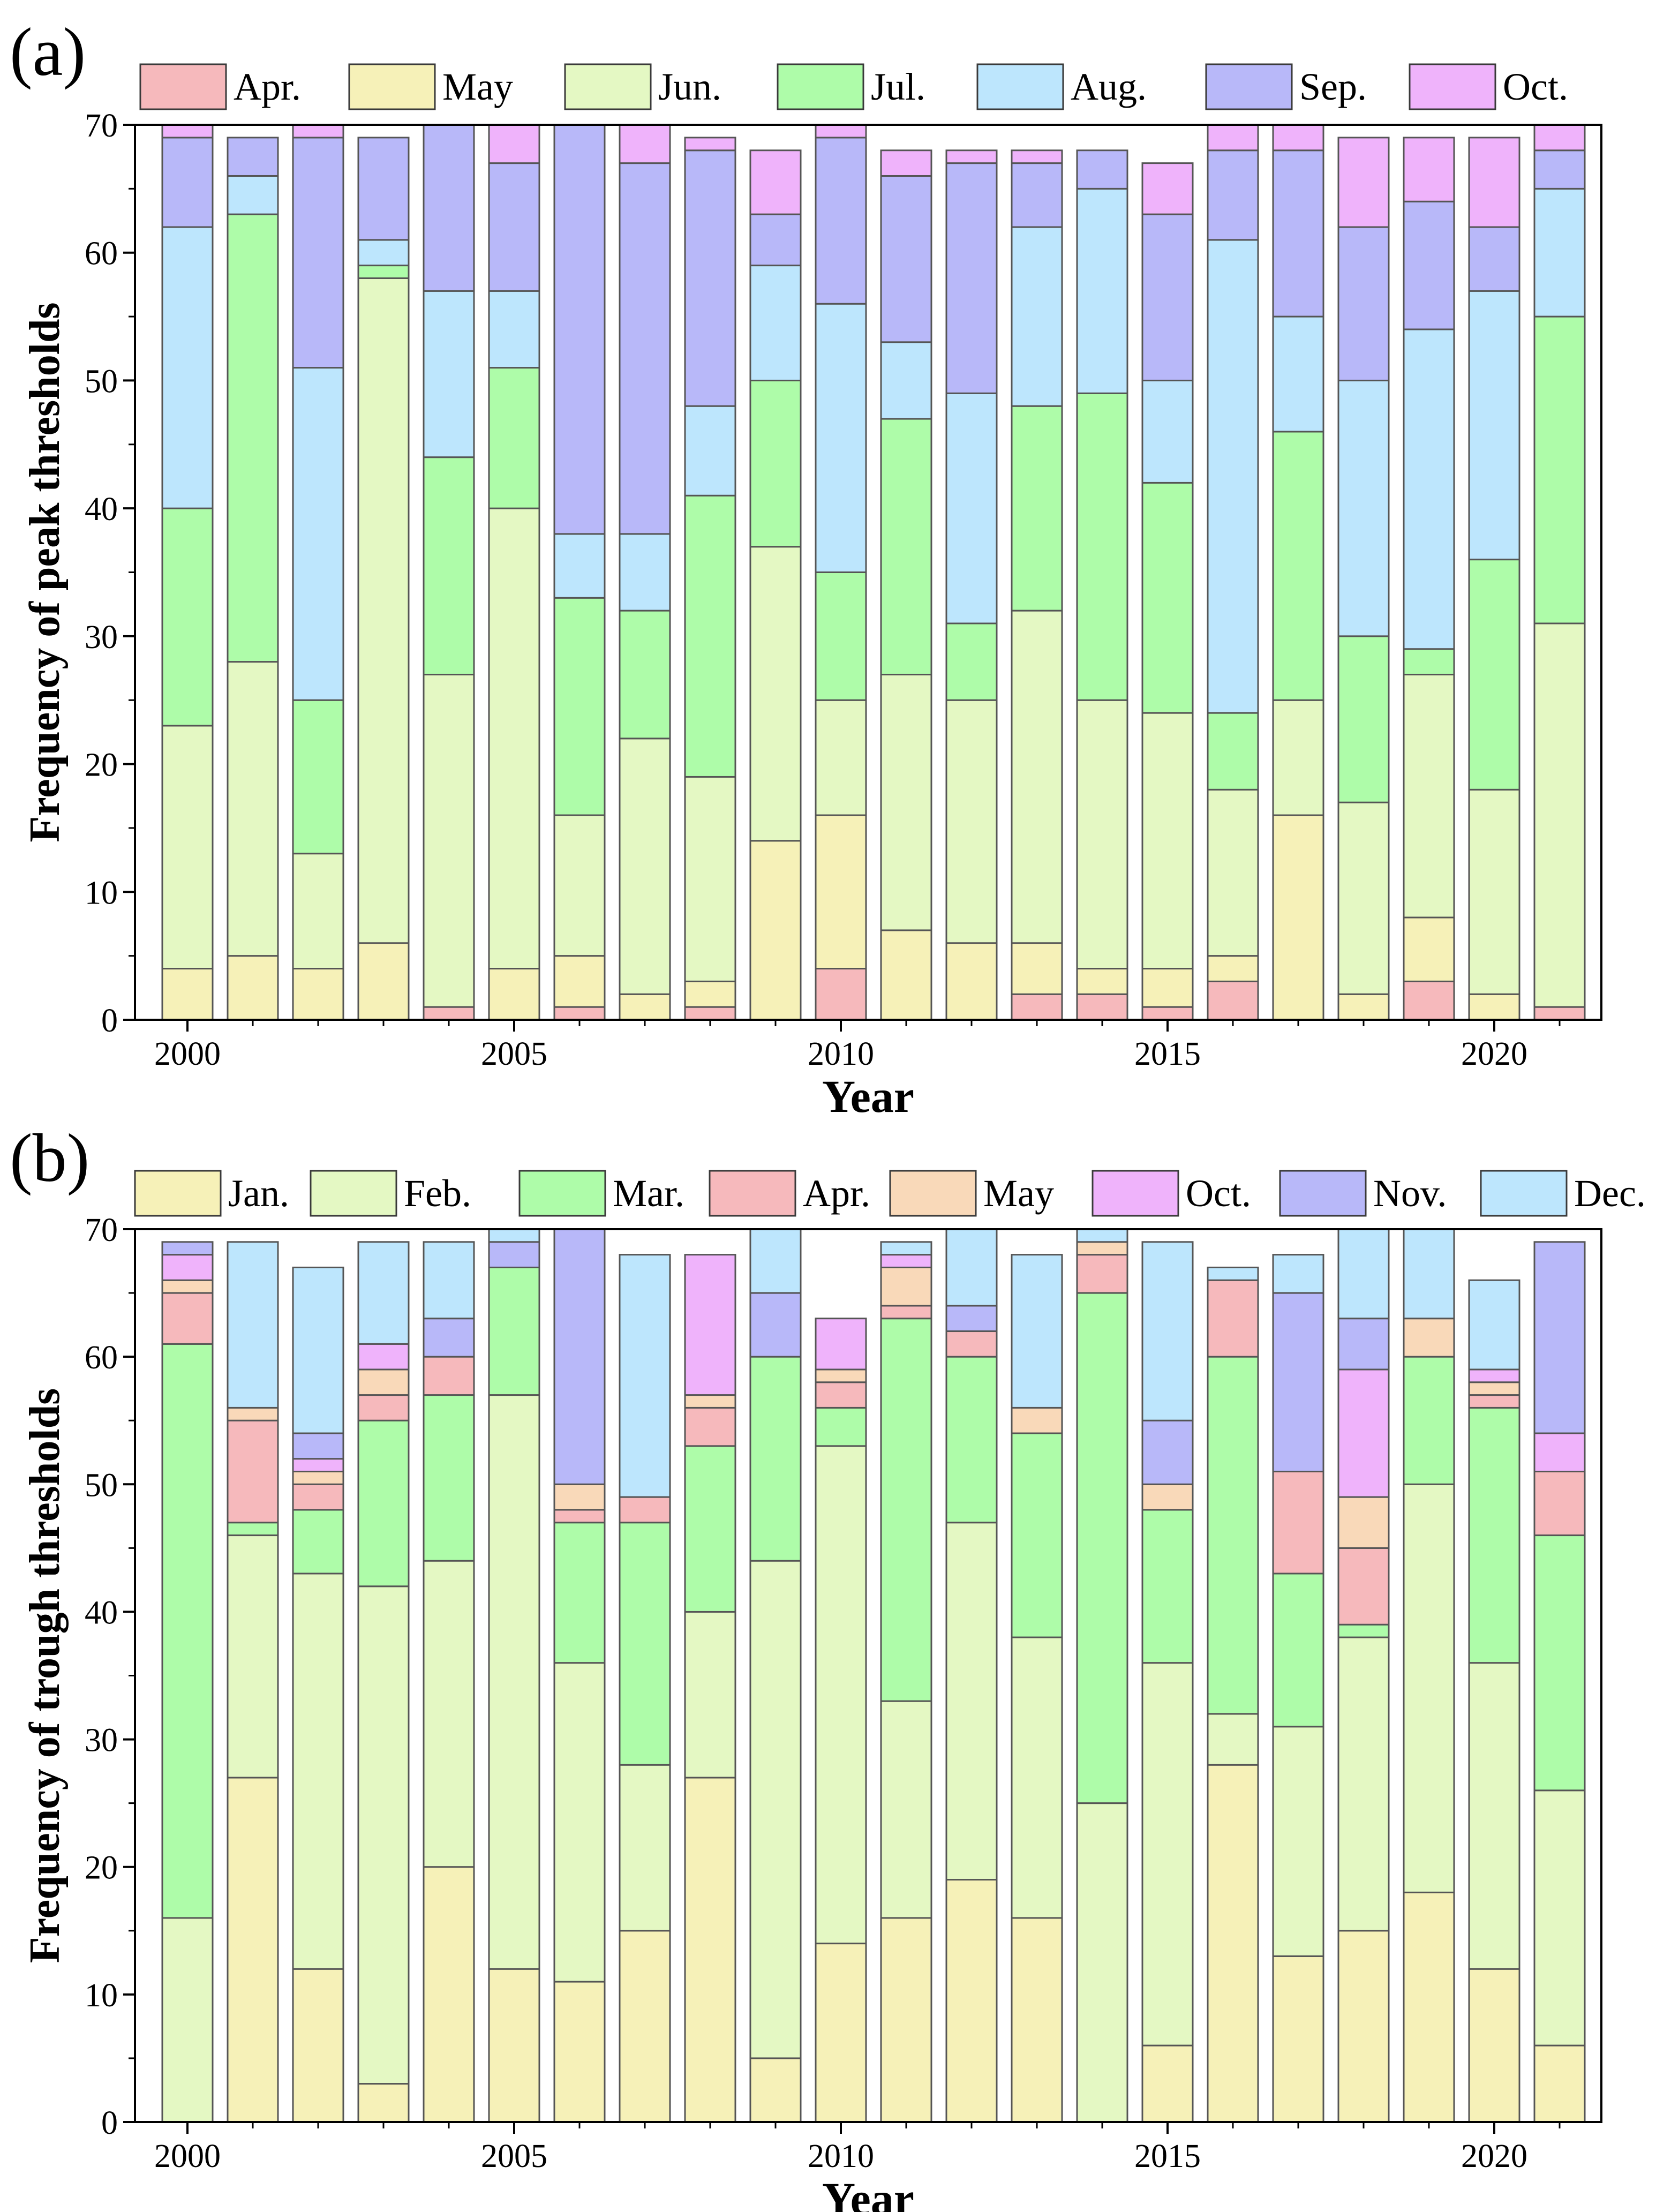  Describe the element at coordinates (1559, 1663) in the screenshot. I see `bar-segment: 2021 Mar.: 20` at that location.